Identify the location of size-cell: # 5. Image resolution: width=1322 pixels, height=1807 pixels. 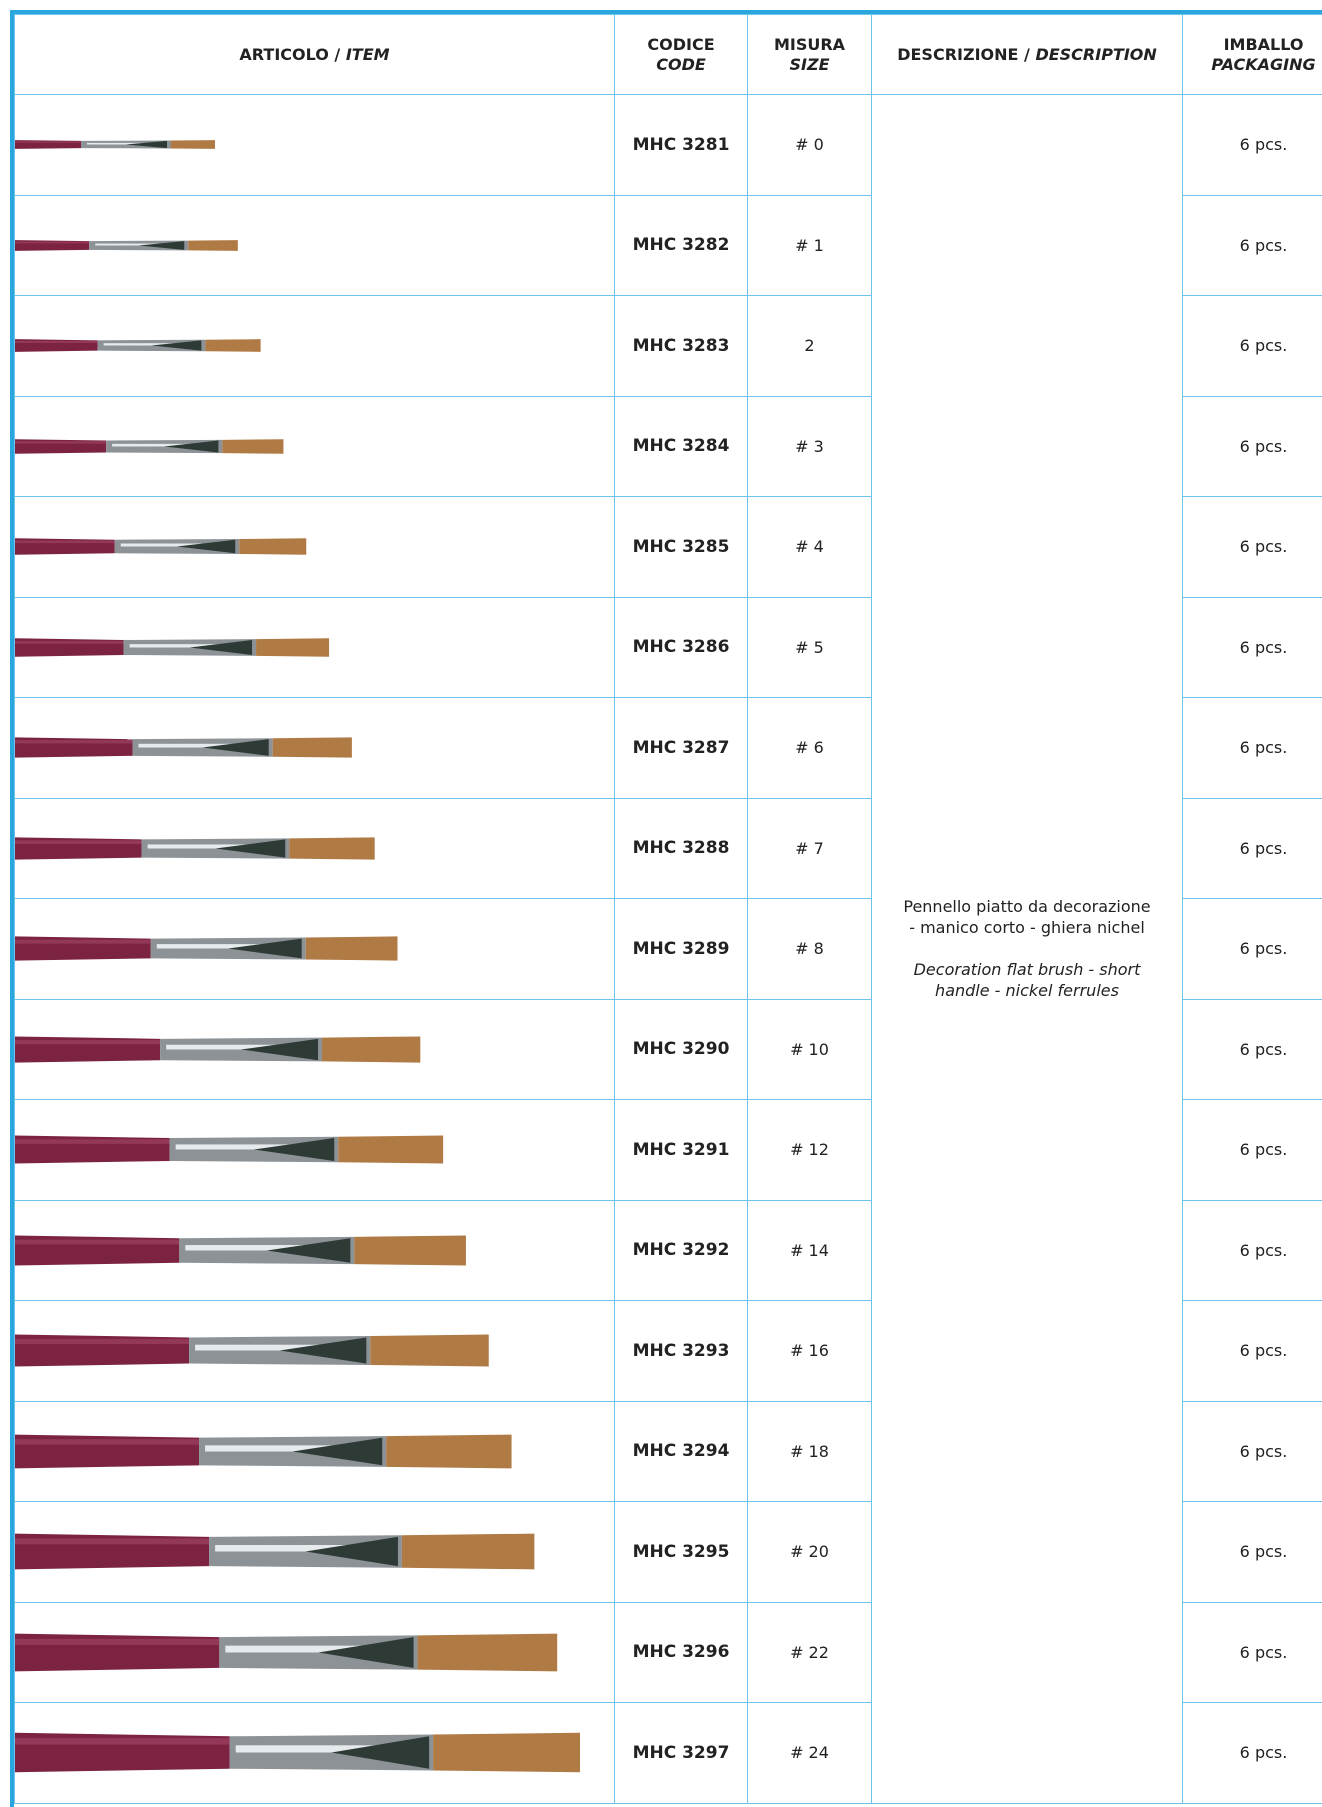
(809, 647).